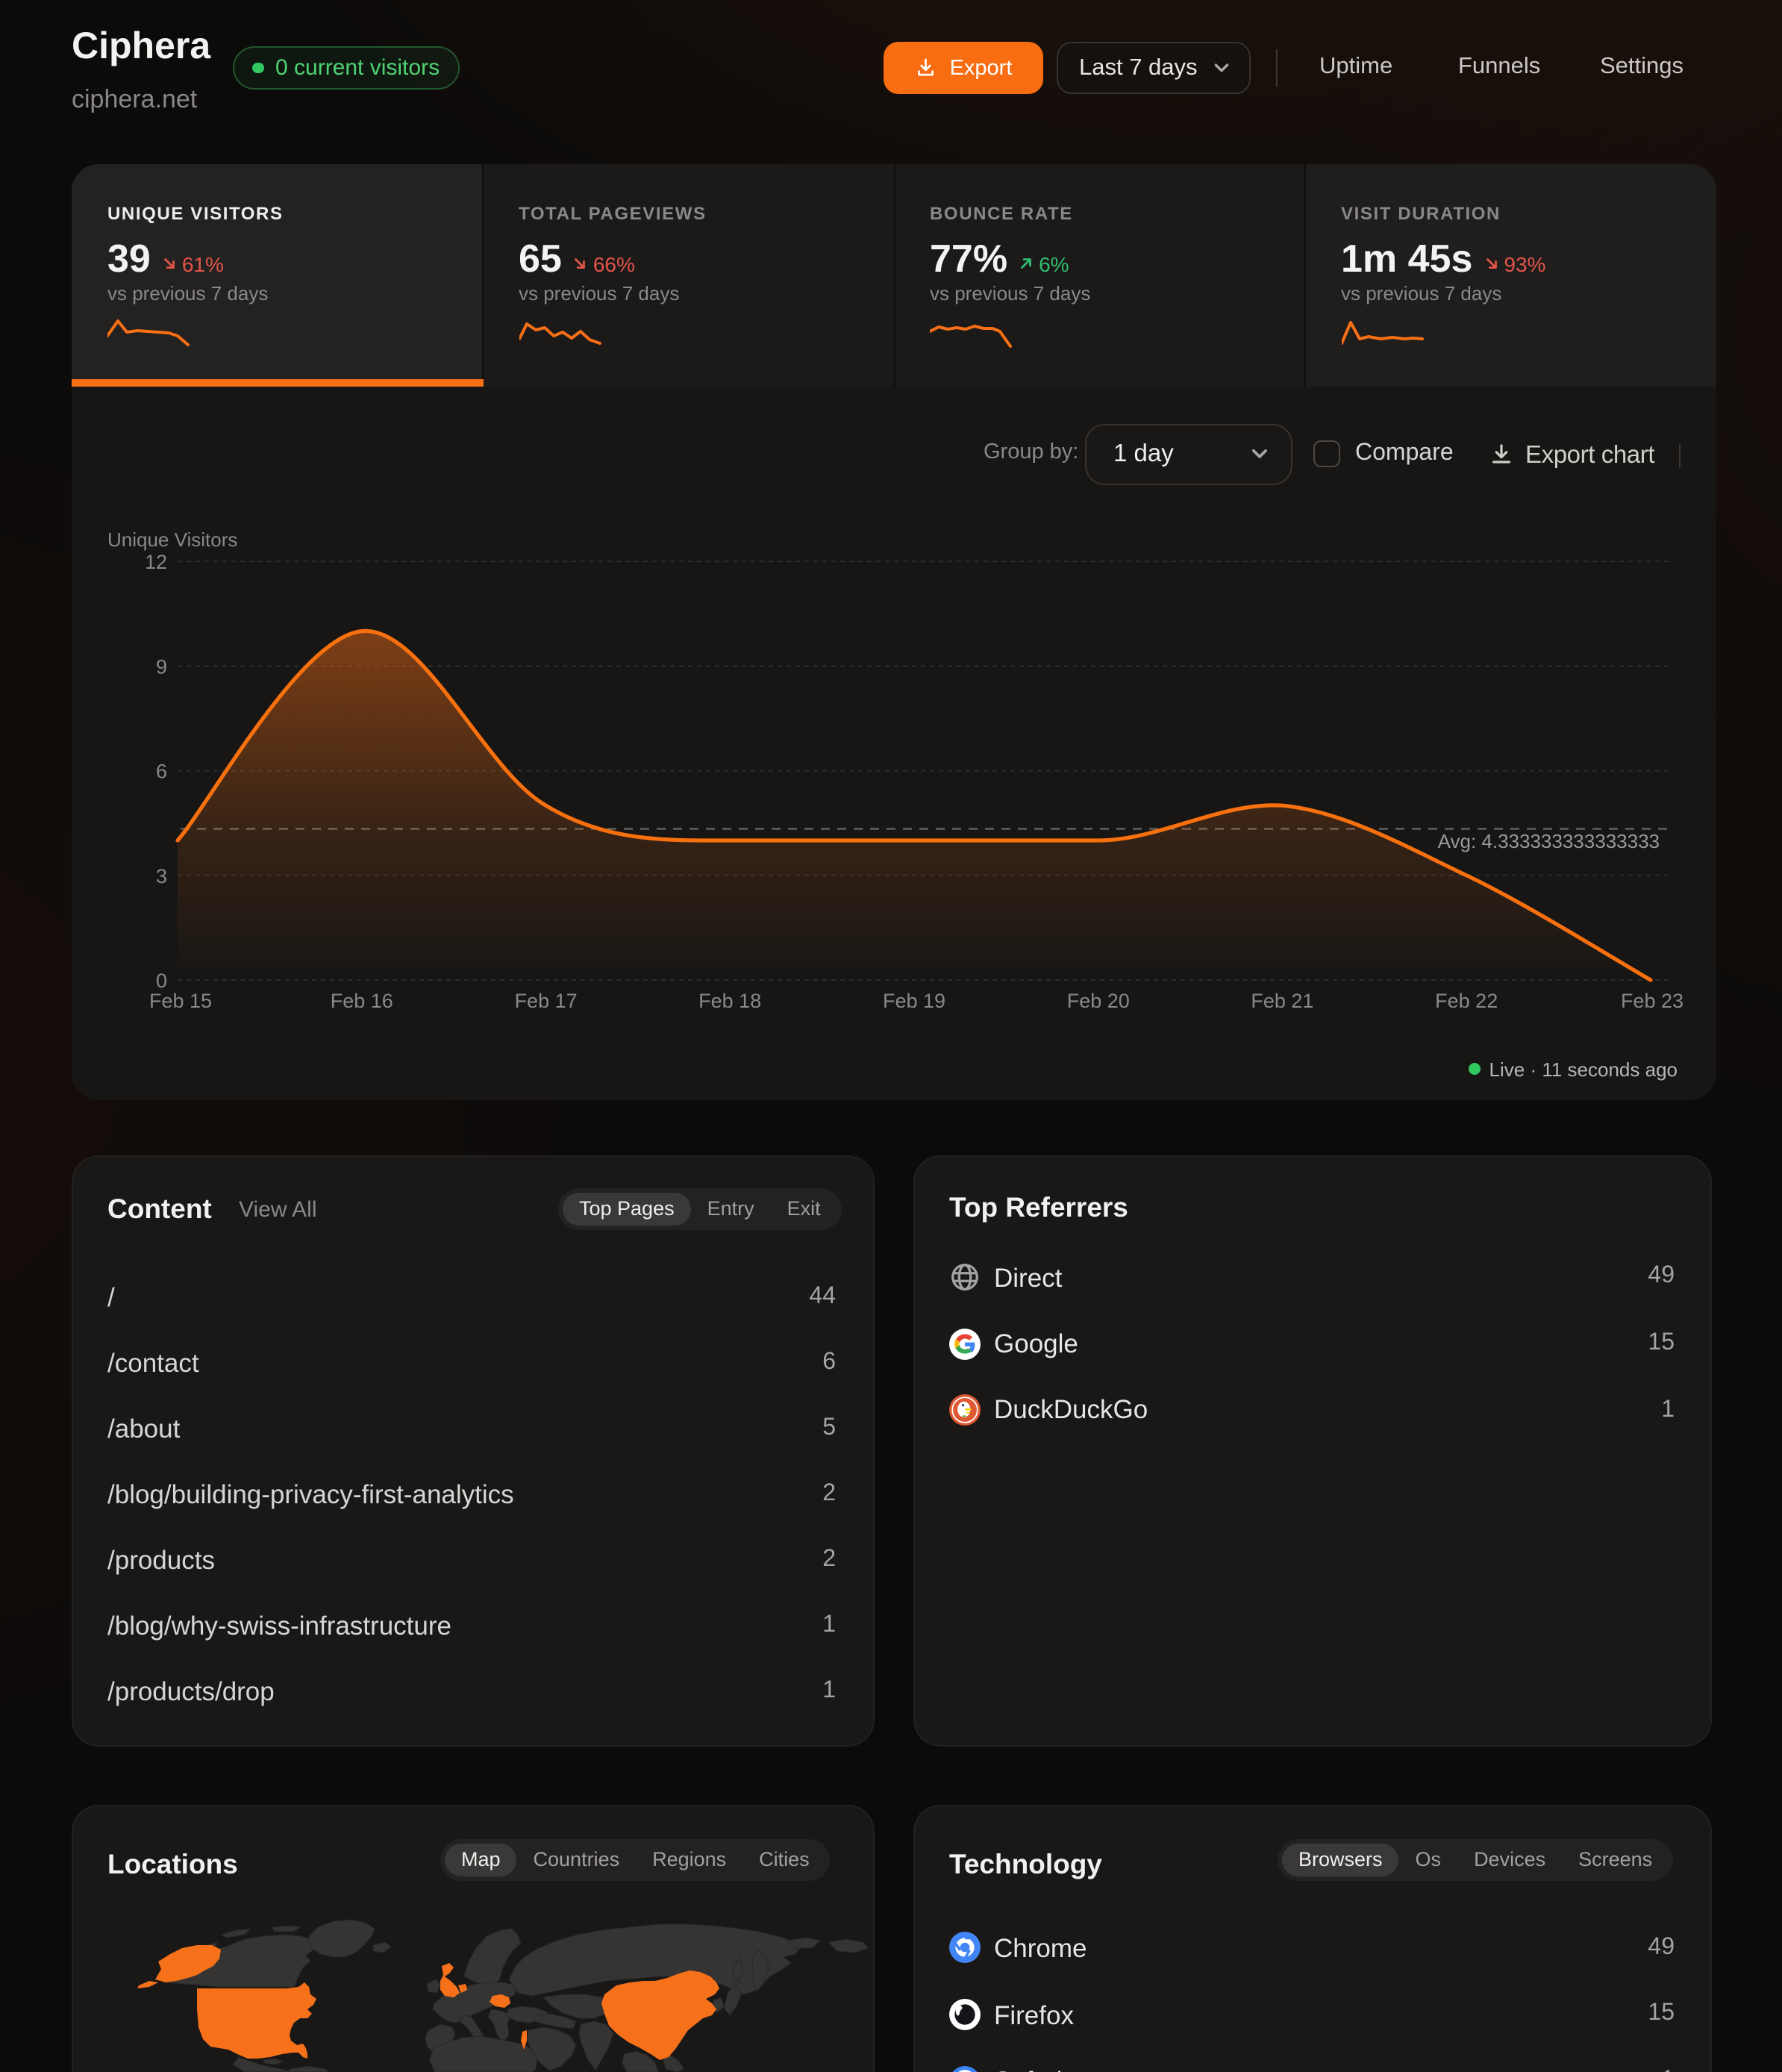  Describe the element at coordinates (546, 1000) in the screenshot. I see `svg-text: Feb 17` at that location.